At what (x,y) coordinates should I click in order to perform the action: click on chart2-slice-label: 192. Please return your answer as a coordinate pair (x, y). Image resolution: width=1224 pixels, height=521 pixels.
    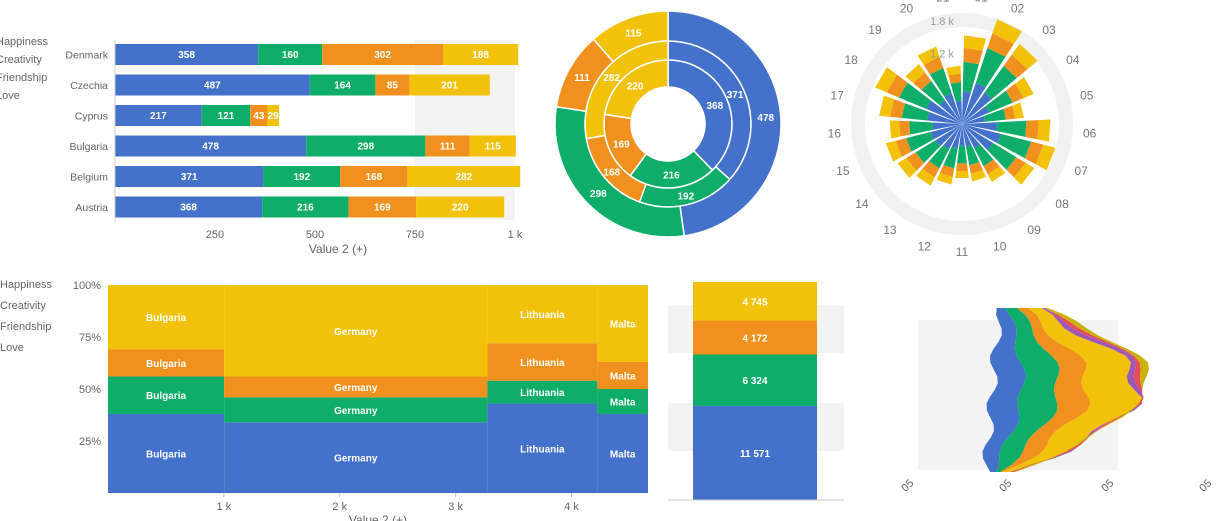
    Looking at the image, I should click on (685, 196).